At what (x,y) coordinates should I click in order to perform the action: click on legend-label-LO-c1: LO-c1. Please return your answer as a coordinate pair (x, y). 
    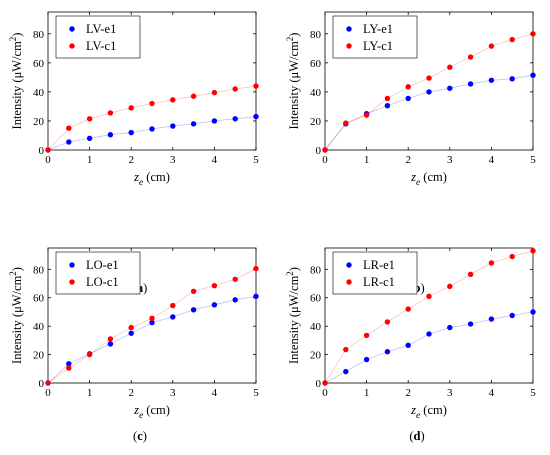
    Looking at the image, I should click on (102, 282).